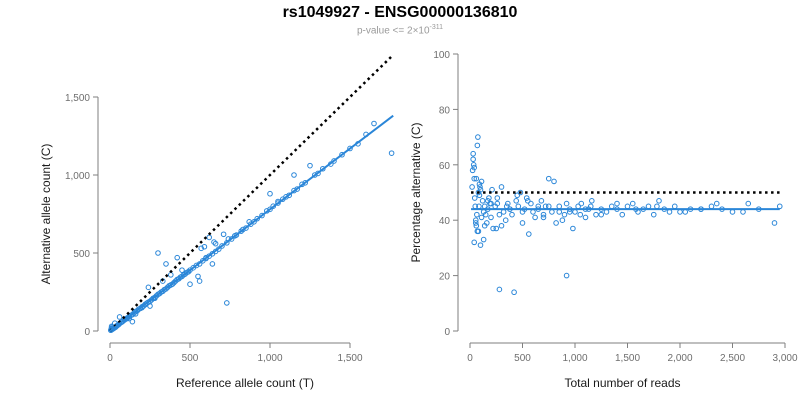  Describe the element at coordinates (622, 383) in the screenshot. I see `right-x-axis-title: Total number of reads` at that location.